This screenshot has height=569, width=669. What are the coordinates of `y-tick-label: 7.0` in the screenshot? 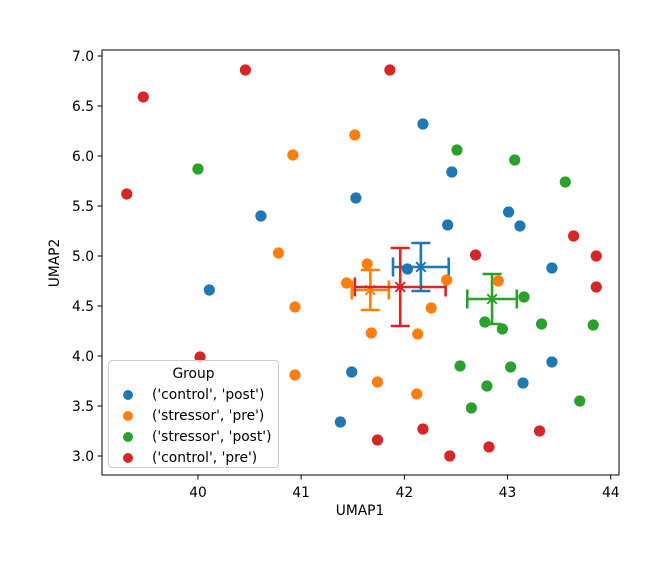 It's located at (83, 57).